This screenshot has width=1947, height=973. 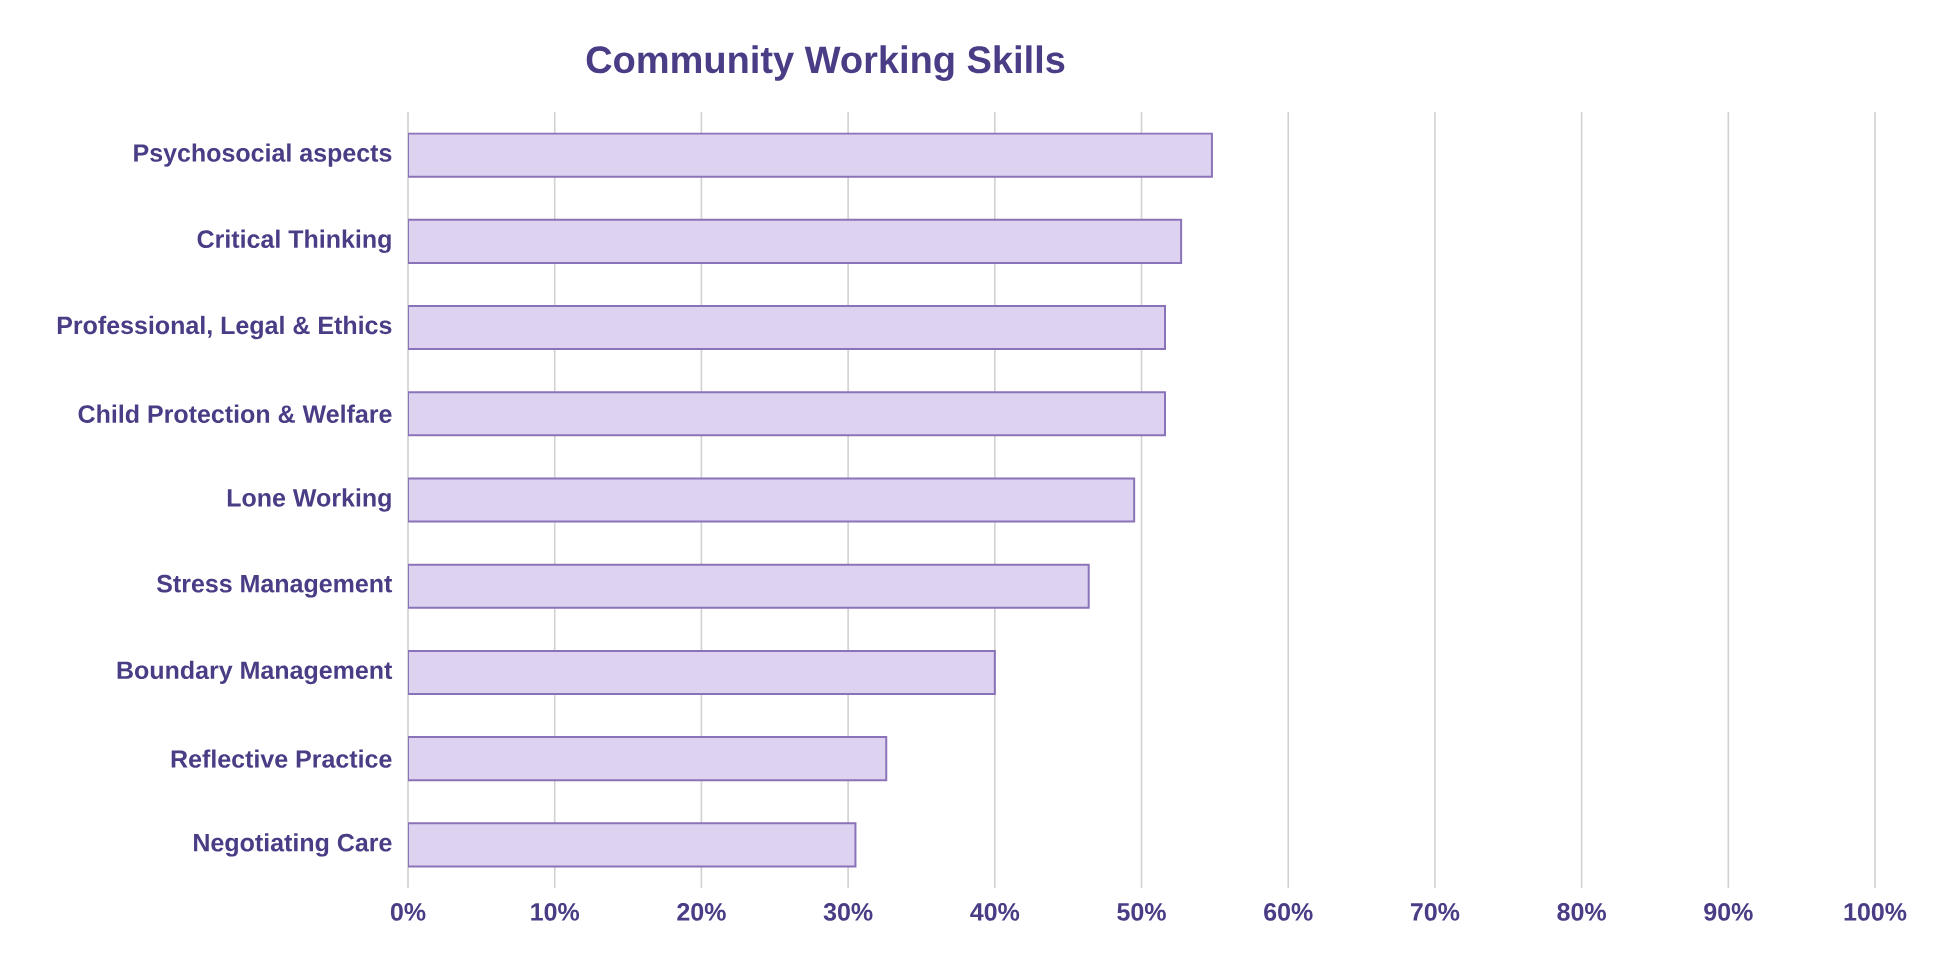 I want to click on x-tick-label: 50%, so click(x=1141, y=912).